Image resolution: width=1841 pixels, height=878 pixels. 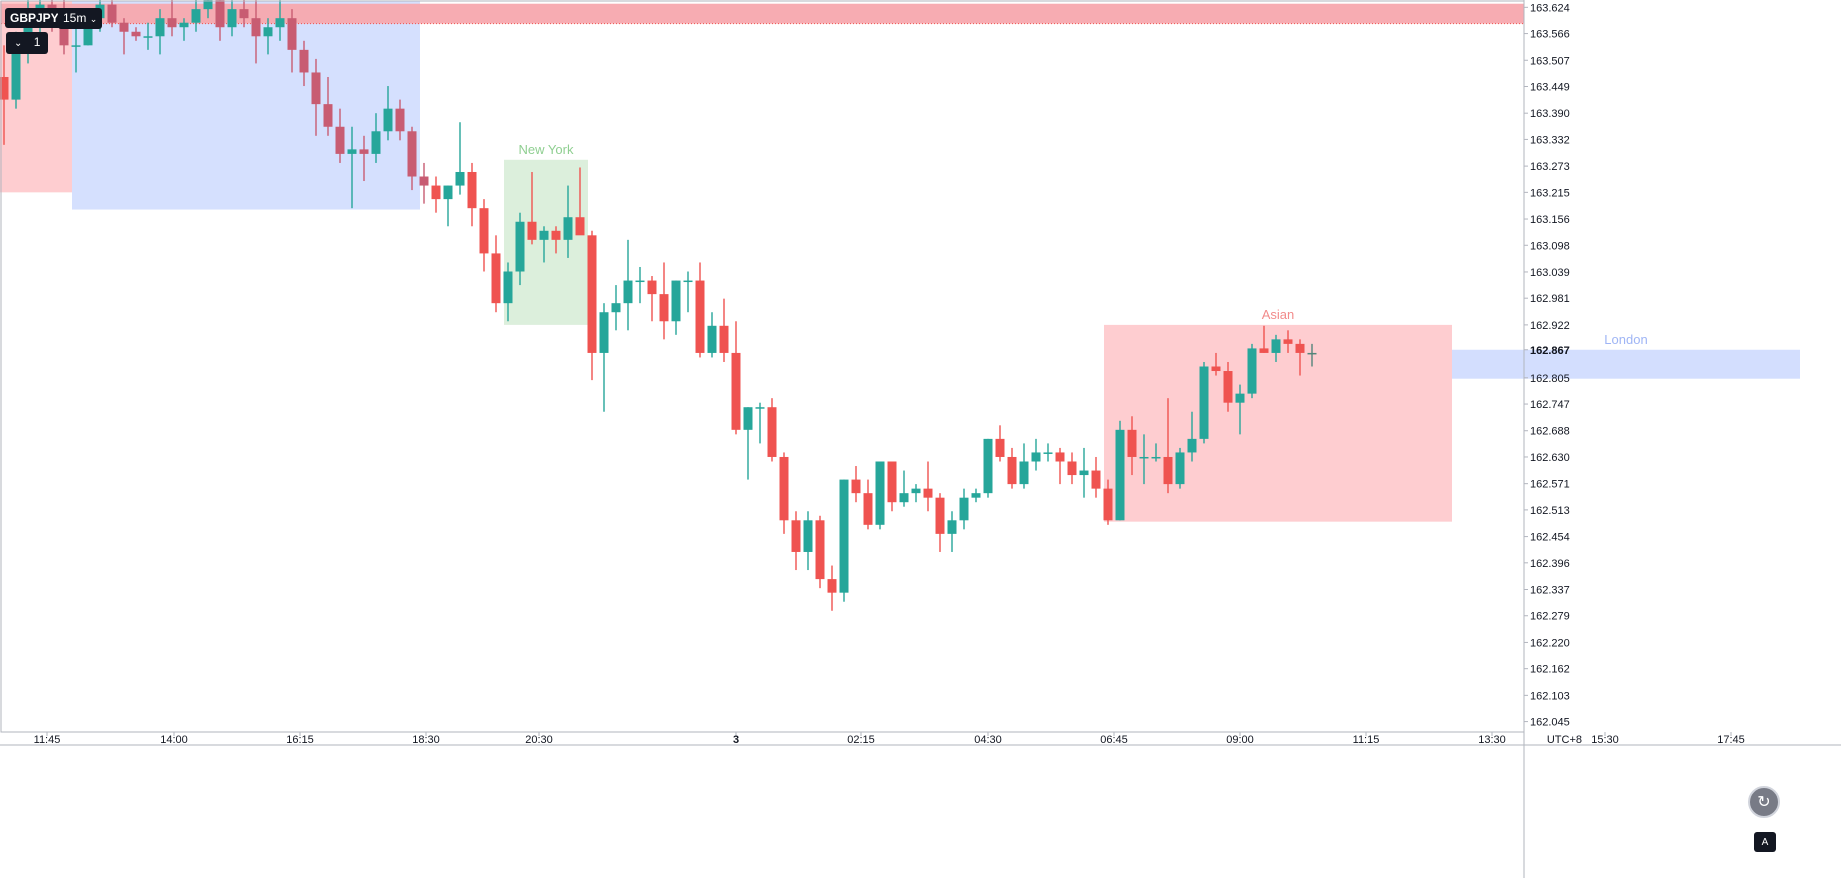 What do you see at coordinates (1550, 405) in the screenshot?
I see `price-label: 162.747` at bounding box center [1550, 405].